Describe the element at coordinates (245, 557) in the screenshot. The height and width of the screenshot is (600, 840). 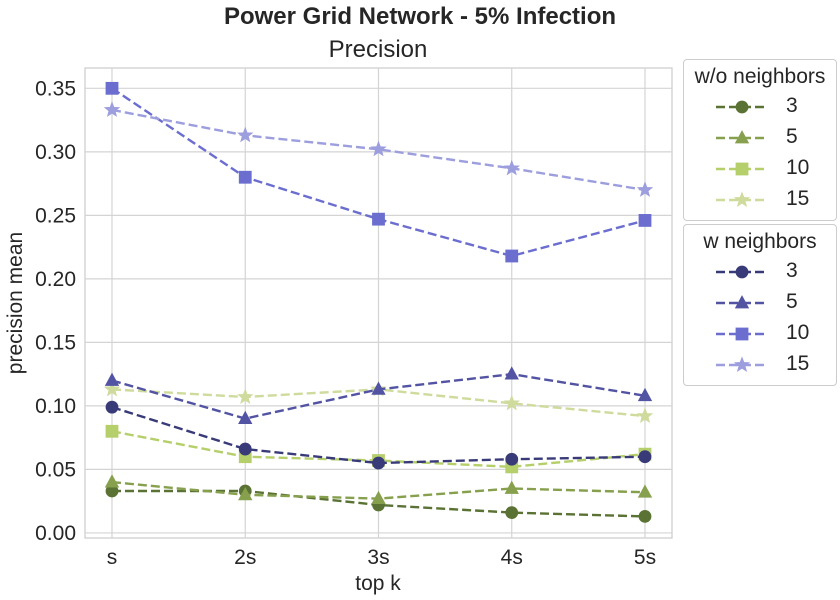
I see `x-tick-label: 2s` at that location.